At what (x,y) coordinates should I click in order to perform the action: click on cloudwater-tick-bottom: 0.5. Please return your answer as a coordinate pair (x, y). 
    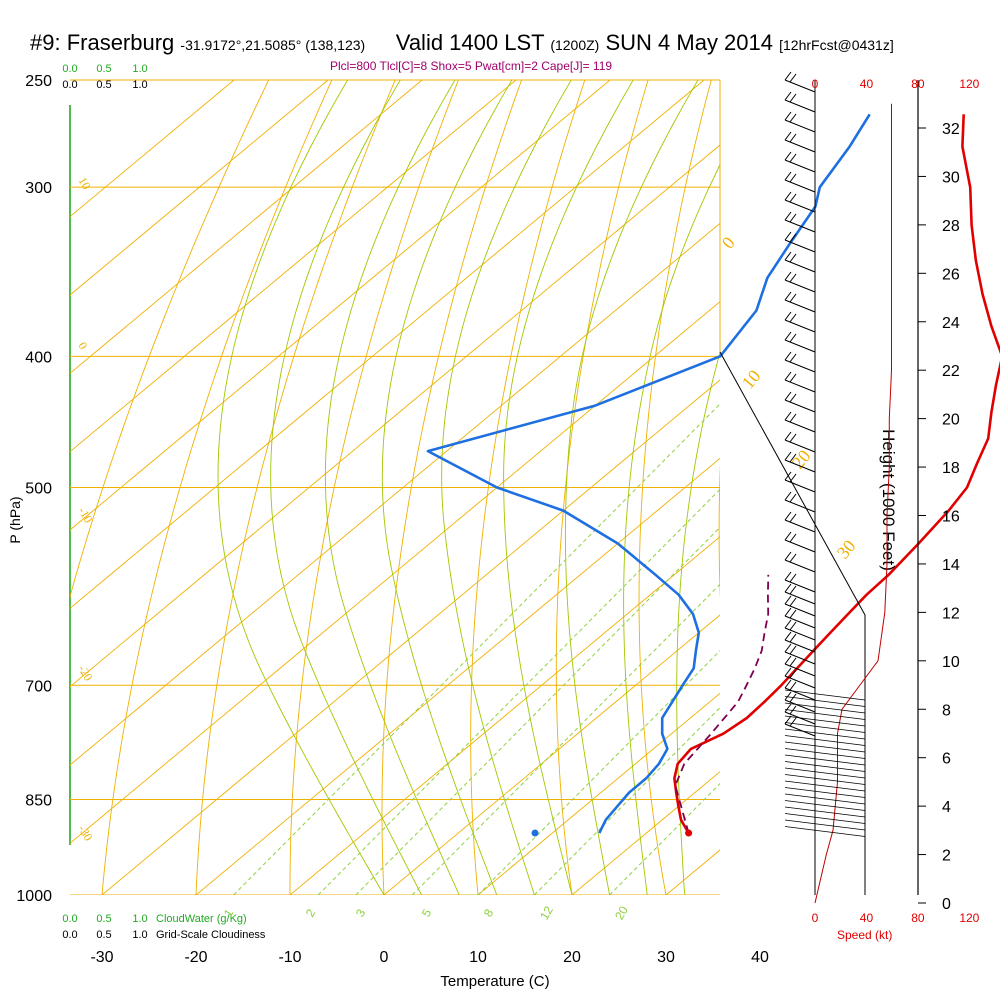
    Looking at the image, I should click on (103, 919).